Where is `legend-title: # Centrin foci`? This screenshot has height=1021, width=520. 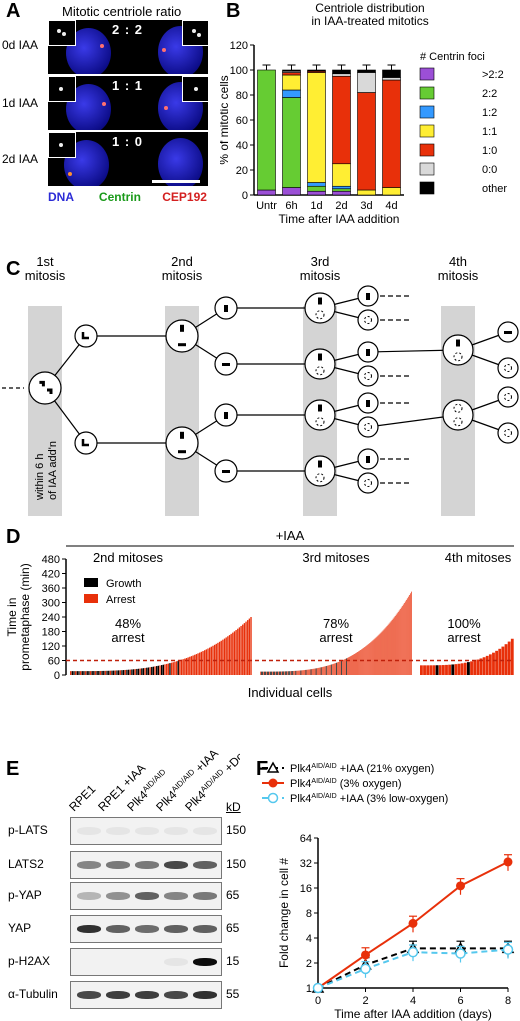 legend-title: # Centrin foci is located at coordinates (452, 57).